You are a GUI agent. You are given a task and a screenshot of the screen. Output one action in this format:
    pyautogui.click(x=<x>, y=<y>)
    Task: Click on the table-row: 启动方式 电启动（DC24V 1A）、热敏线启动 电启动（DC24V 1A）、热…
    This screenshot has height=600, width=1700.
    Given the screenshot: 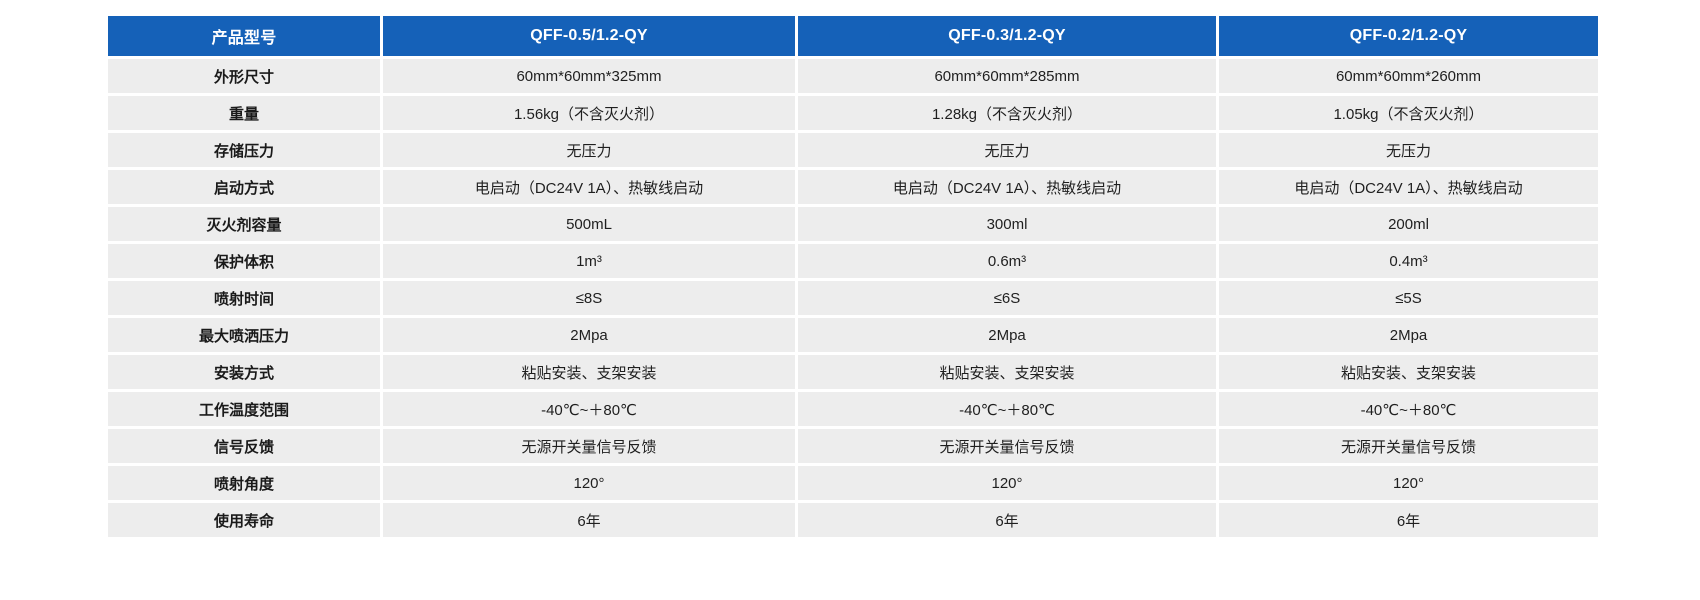 What is the action you would take?
    pyautogui.click(x=853, y=187)
    